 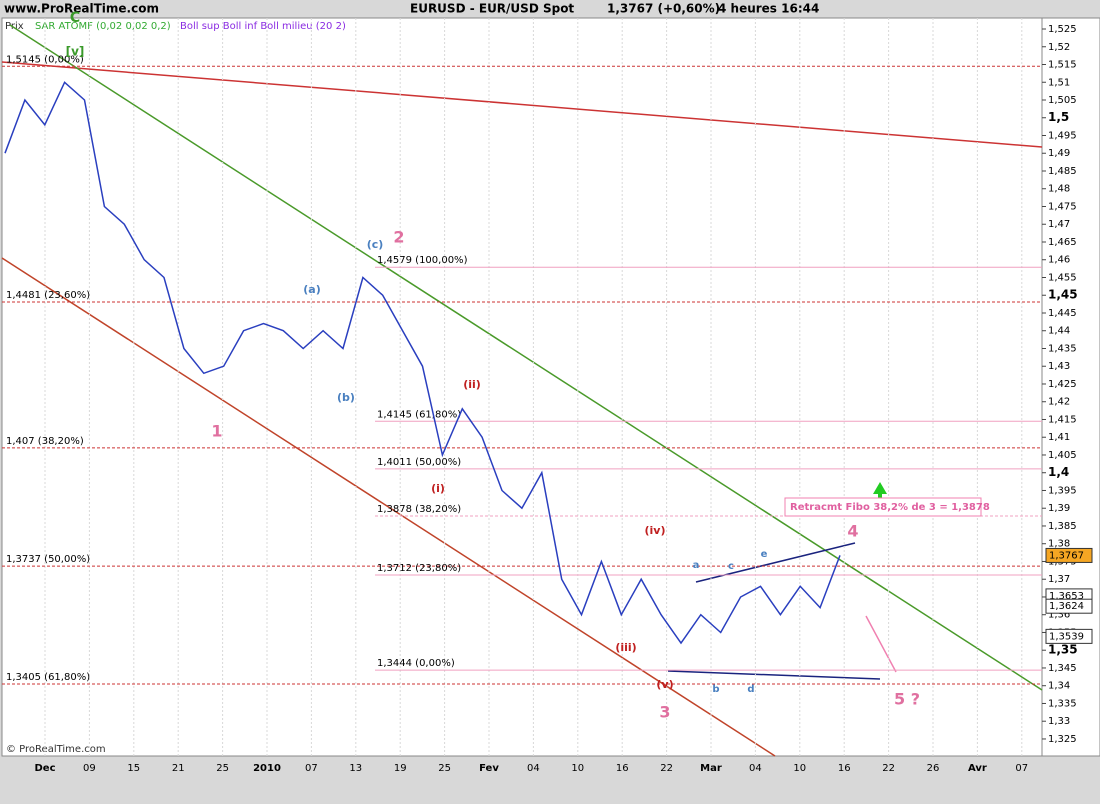 I want to click on y-tick-label: 1,335, so click(x=1062, y=703).